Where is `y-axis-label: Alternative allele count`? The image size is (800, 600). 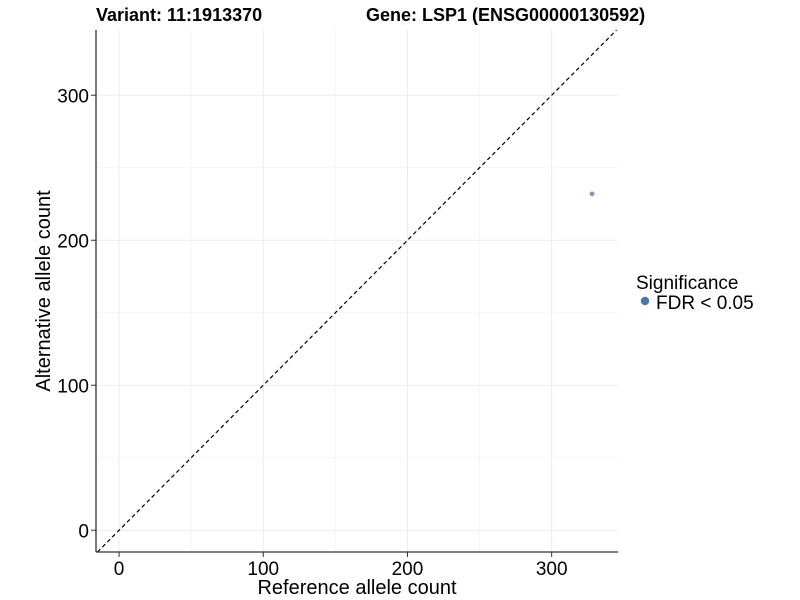 y-axis-label: Alternative allele count is located at coordinates (44, 291).